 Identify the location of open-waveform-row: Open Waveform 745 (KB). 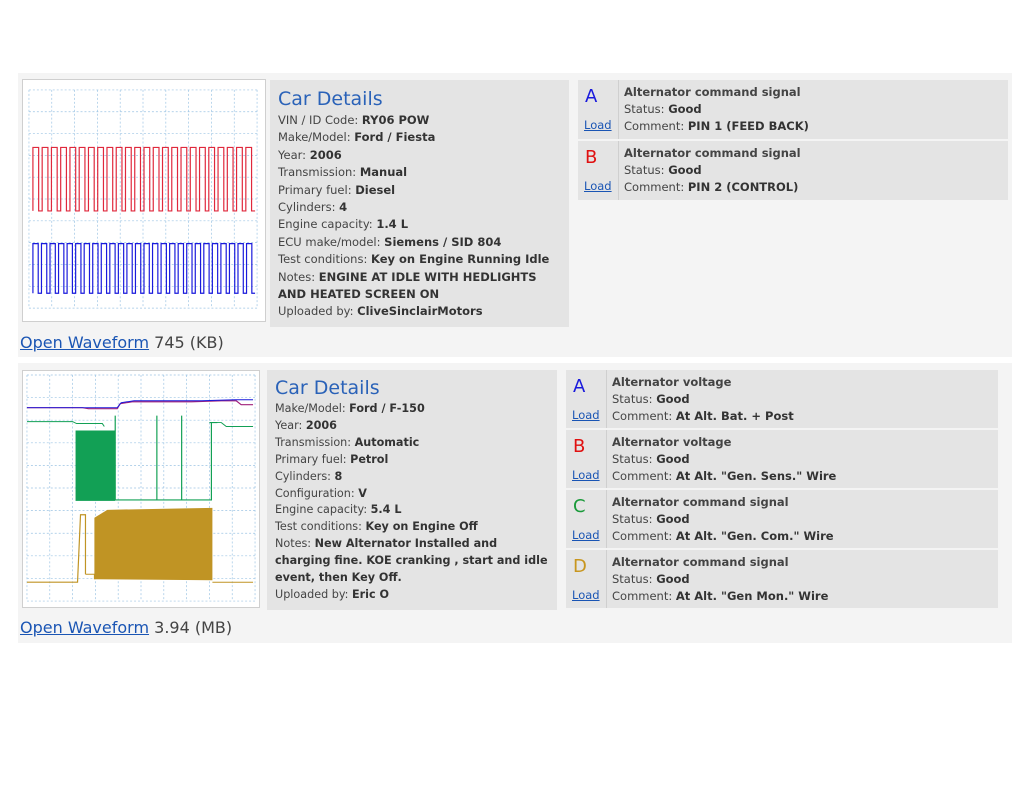
(122, 342).